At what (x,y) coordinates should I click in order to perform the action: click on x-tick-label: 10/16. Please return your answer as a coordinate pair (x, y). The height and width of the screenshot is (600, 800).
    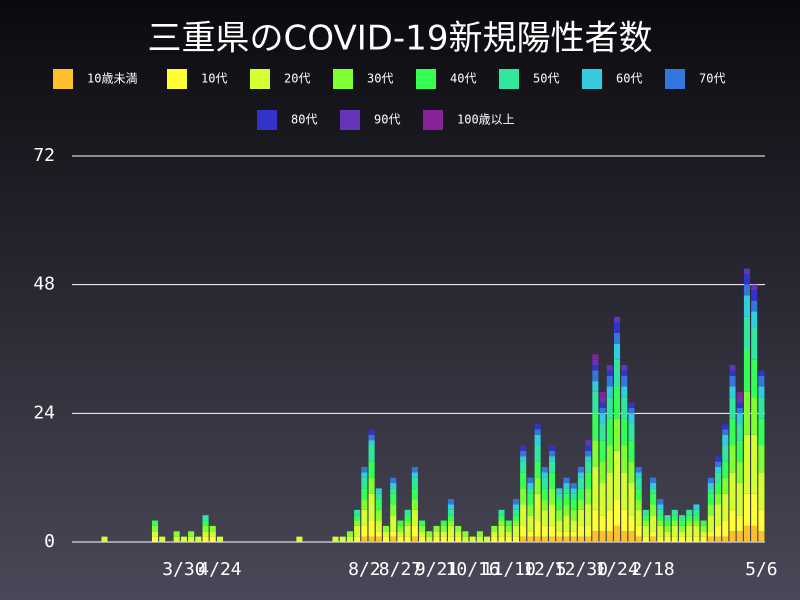
    Looking at the image, I should click on (473, 569).